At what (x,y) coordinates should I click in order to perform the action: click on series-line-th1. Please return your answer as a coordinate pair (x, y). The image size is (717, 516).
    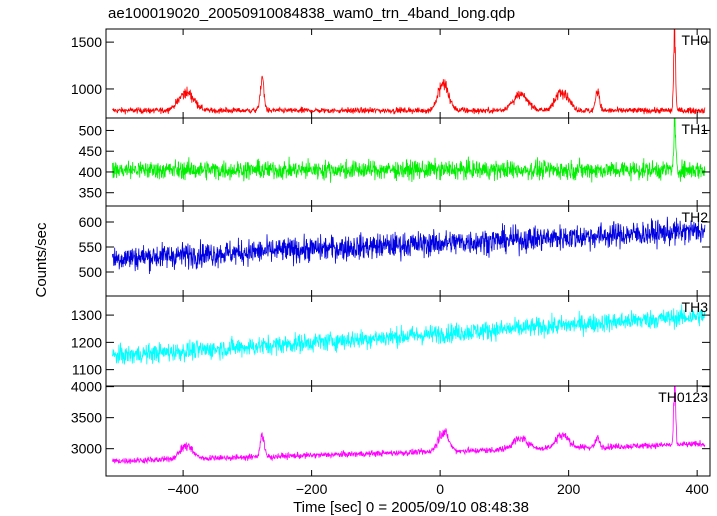
    Looking at the image, I should click on (409, 150).